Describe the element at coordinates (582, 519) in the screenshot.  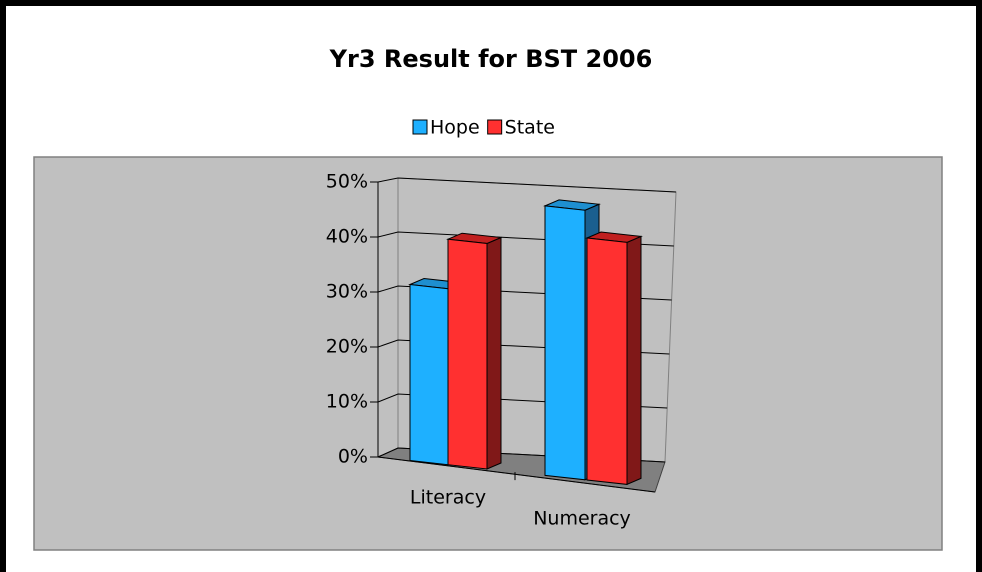
I see `x-tick-label: Numeracy` at that location.